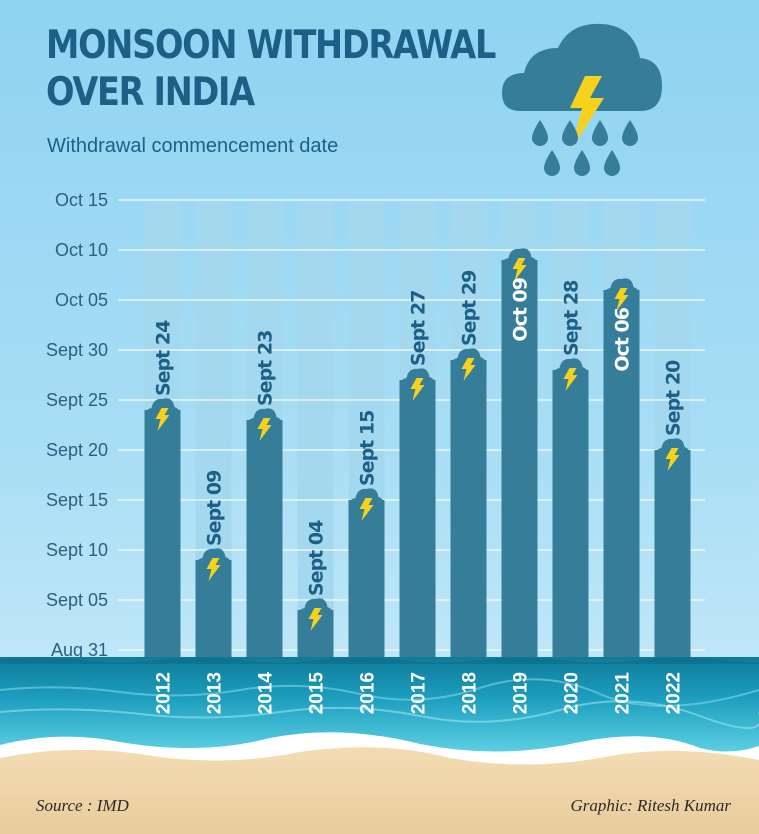 The image size is (759, 834). Describe the element at coordinates (674, 398) in the screenshot. I see `bar-value-label: Sept 20` at that location.